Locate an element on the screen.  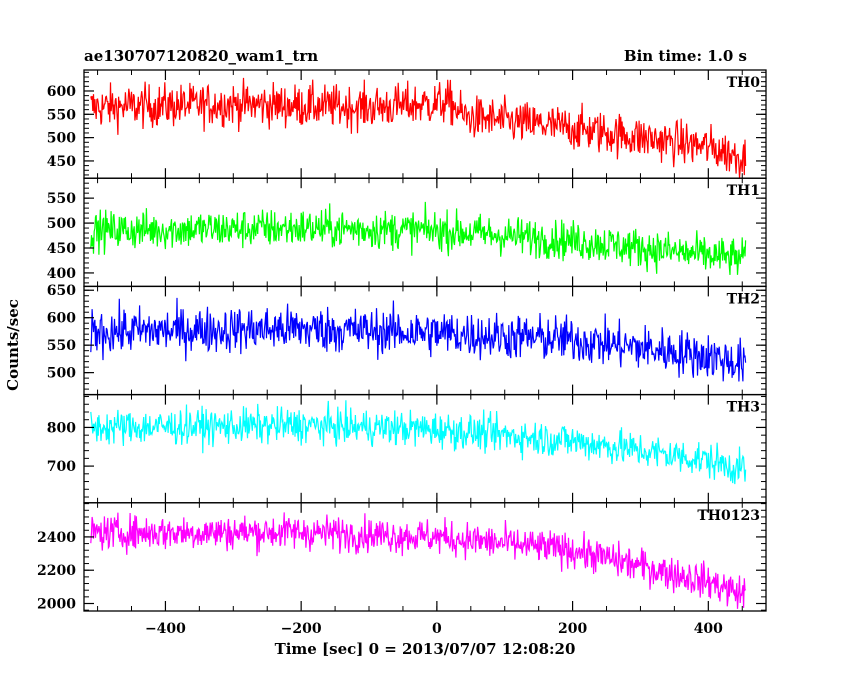
panel-th3: 700 800 TH3 is located at coordinates (407, 448).